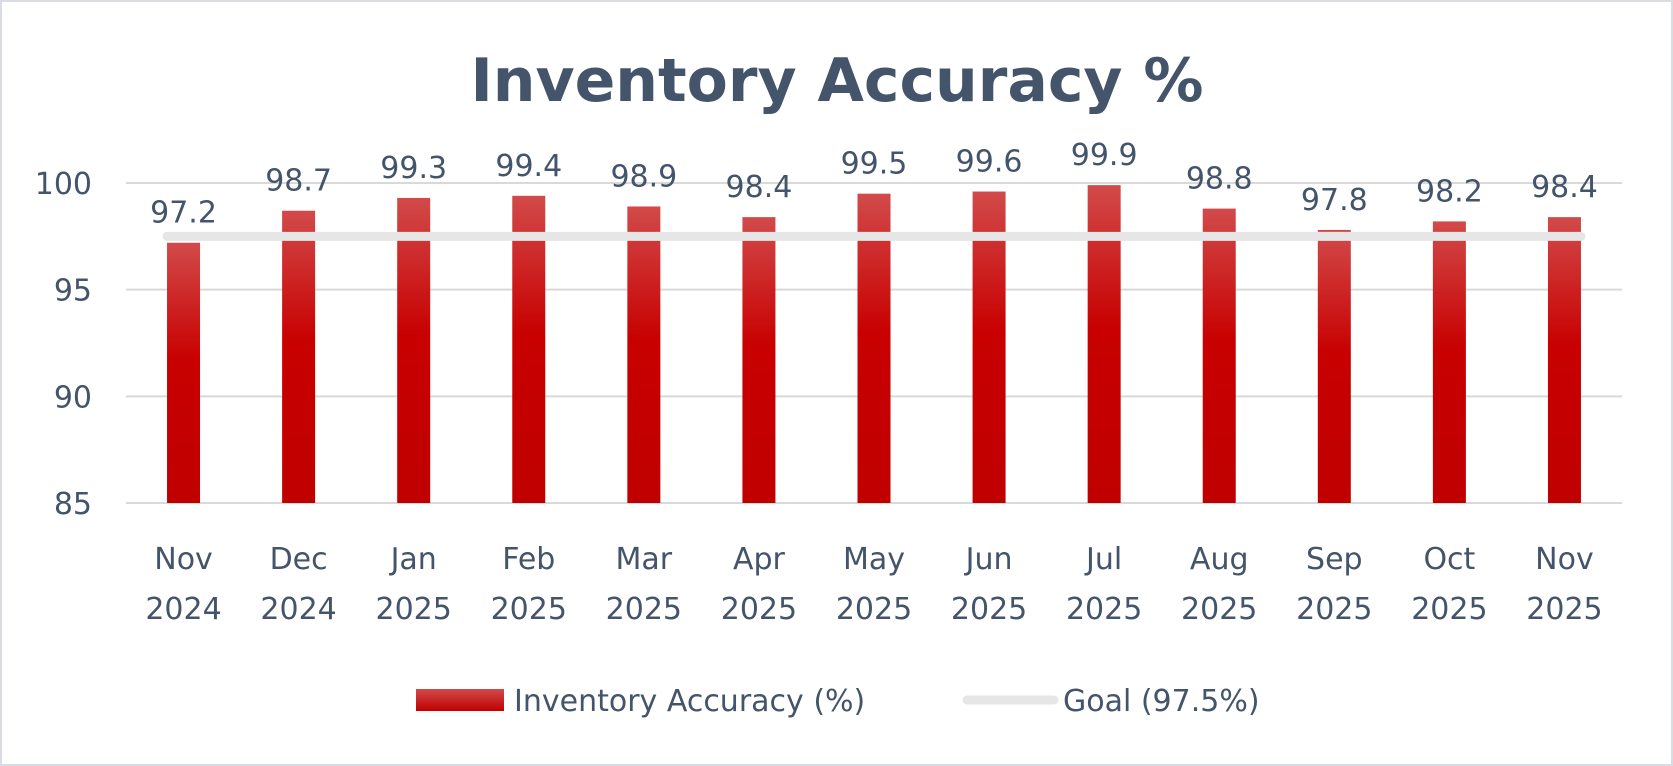 This screenshot has height=766, width=1673. What do you see at coordinates (1219, 559) in the screenshot?
I see `x-tick-label-month: Aug` at bounding box center [1219, 559].